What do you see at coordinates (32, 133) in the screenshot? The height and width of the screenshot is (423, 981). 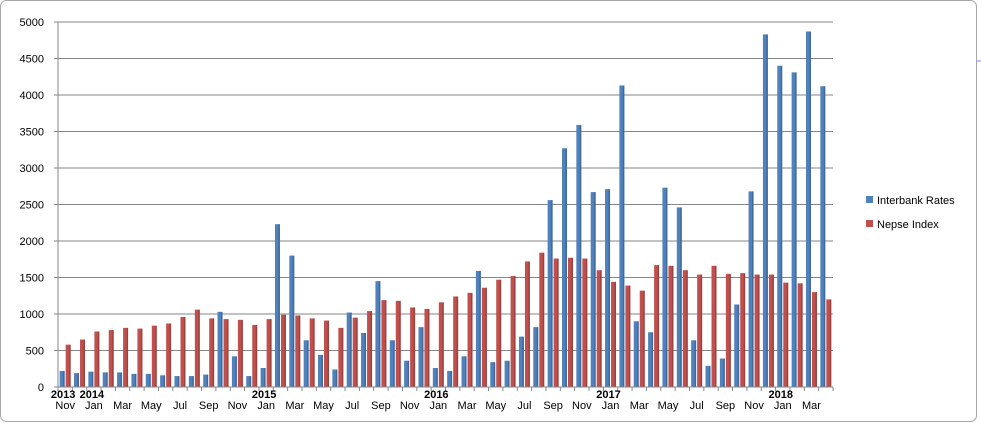 I see `y-tick-label: 3500` at bounding box center [32, 133].